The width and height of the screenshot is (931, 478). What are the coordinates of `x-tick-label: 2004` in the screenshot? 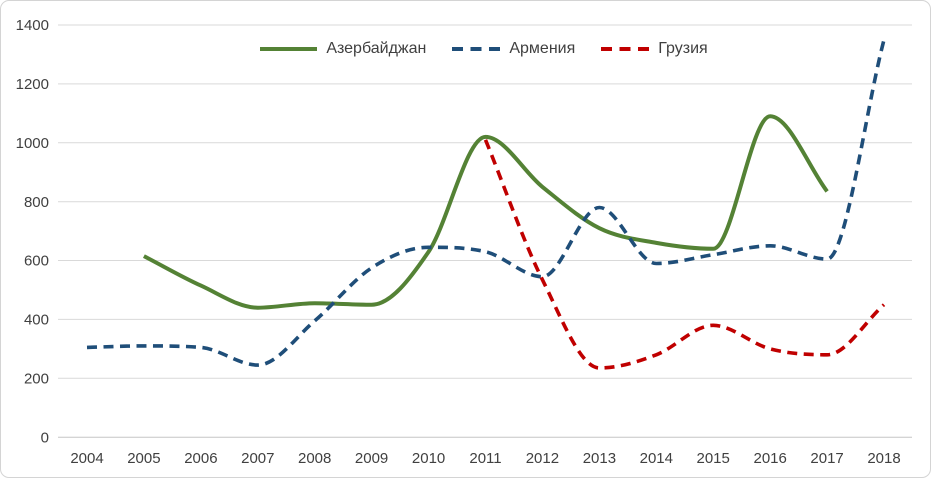 It's located at (86, 458).